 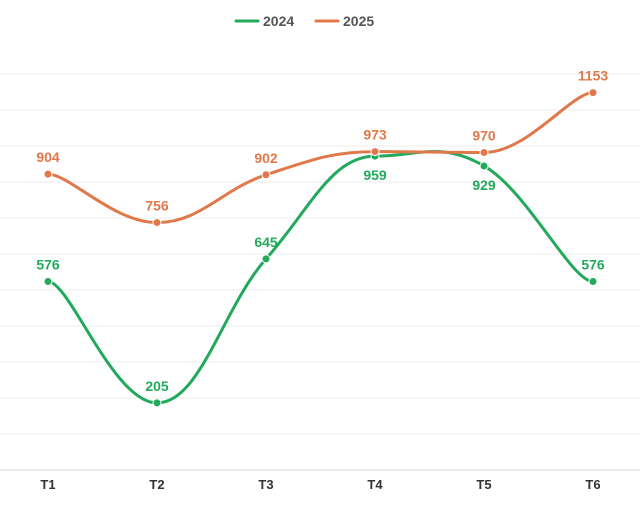 What do you see at coordinates (278, 21) in the screenshot?
I see `legend-label: 2024` at bounding box center [278, 21].